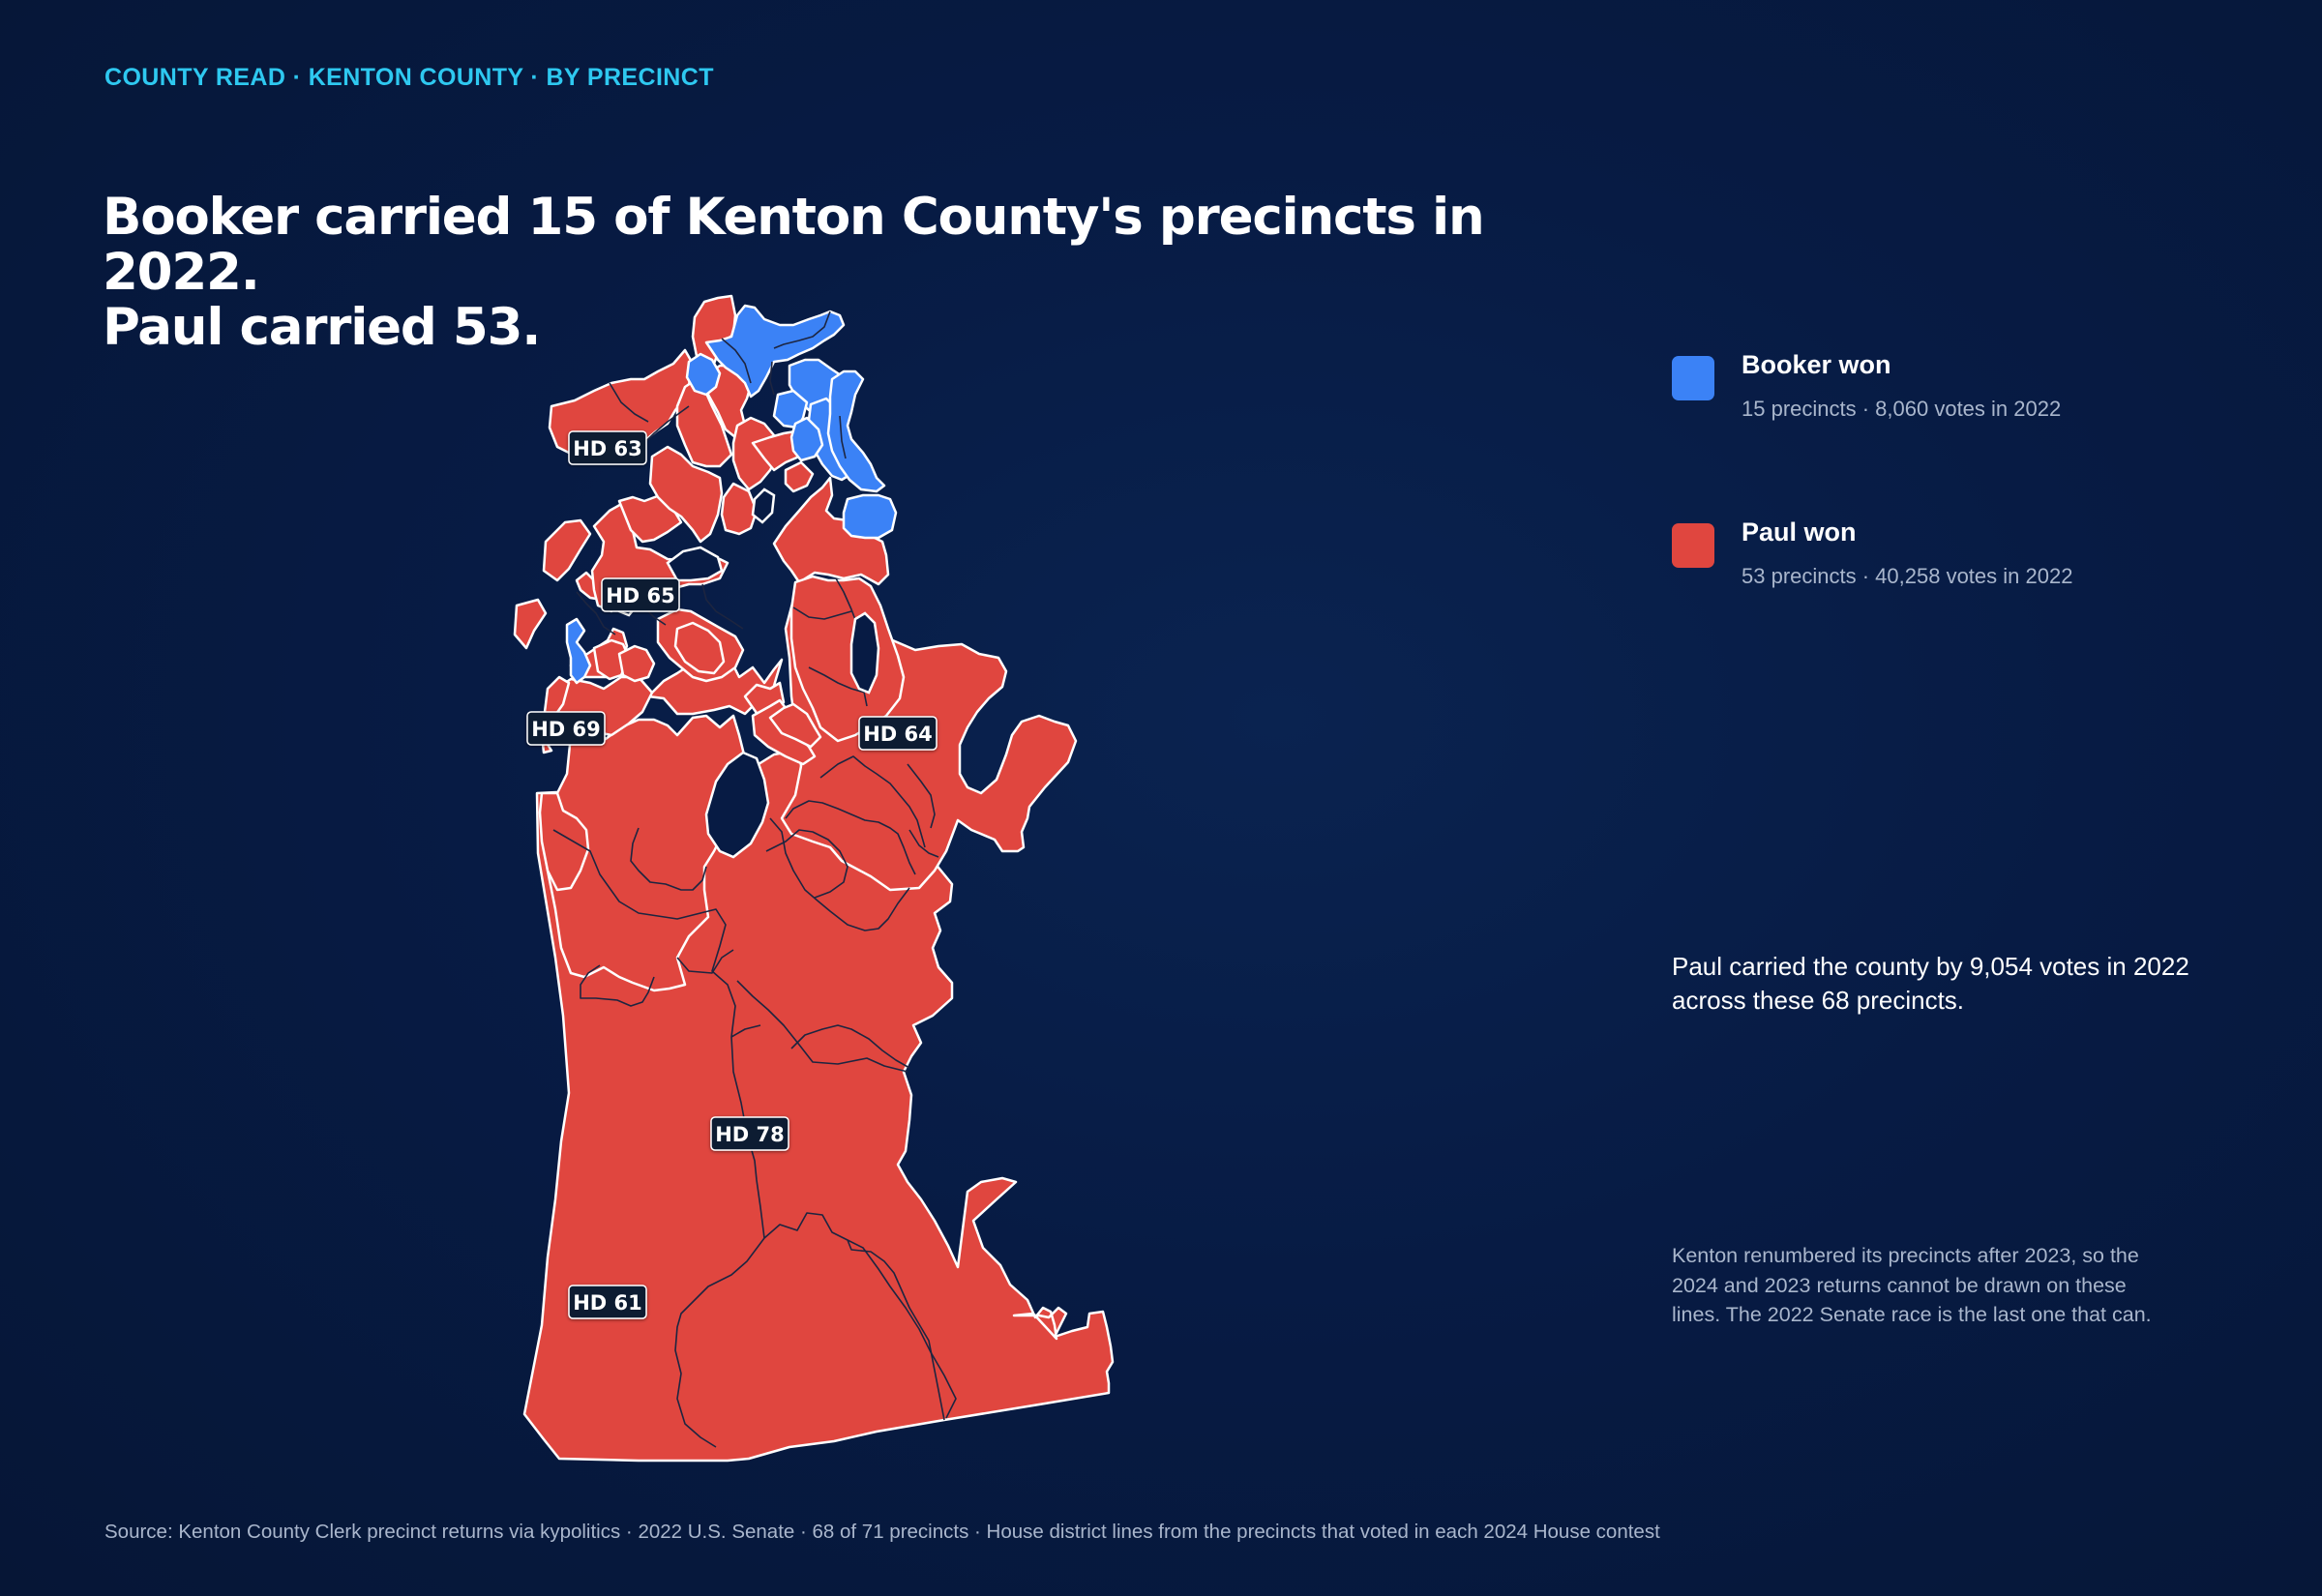 This screenshot has height=1596, width=2322. Describe the element at coordinates (686, 494) in the screenshot. I see `precinct-hd63-south` at that location.